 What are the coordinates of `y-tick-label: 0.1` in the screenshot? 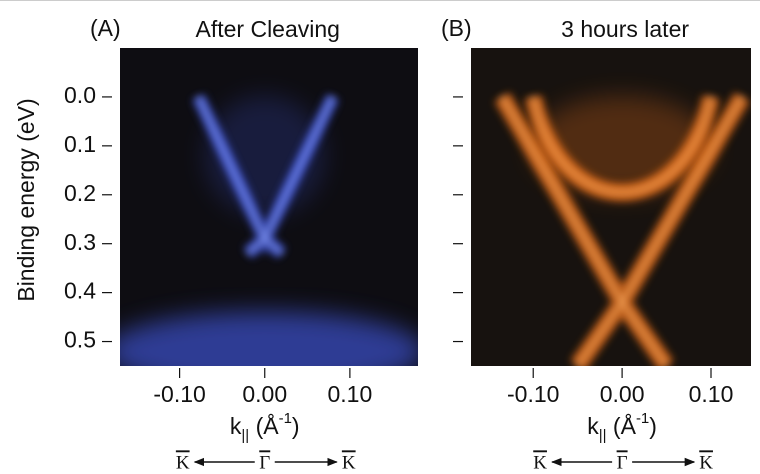 It's located at (80, 144).